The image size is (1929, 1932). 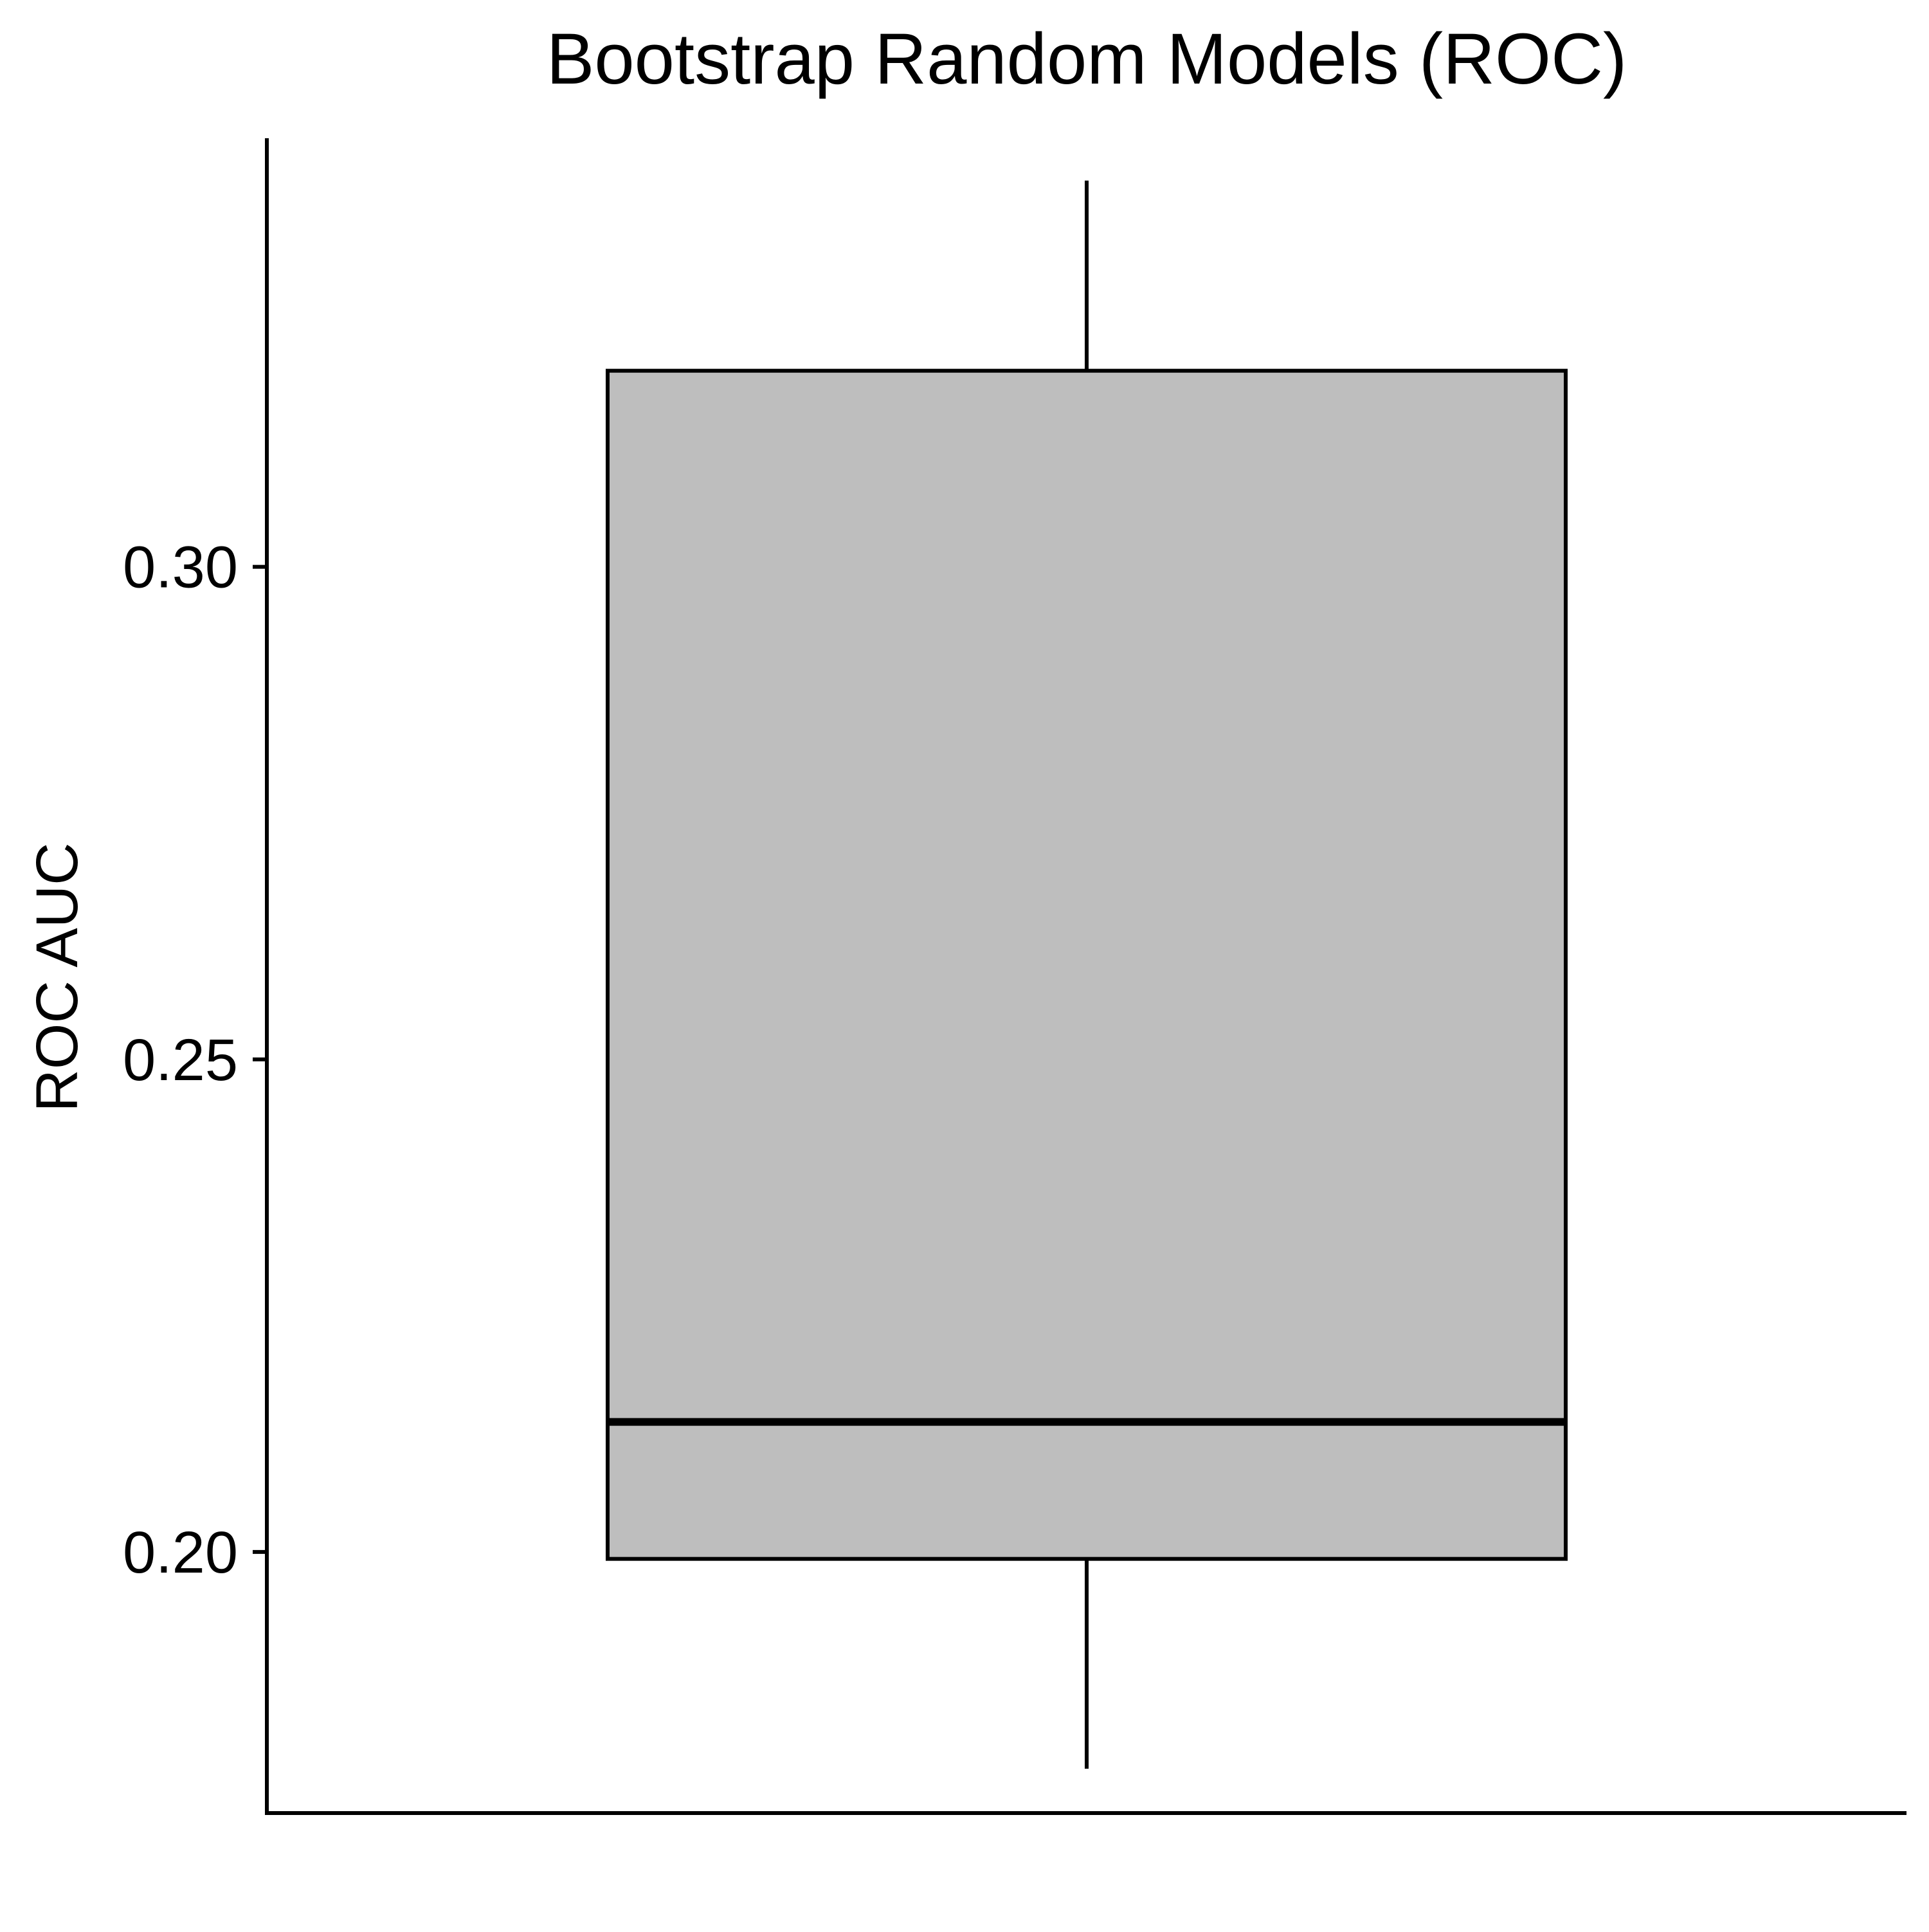 I want to click on y-axis-label: ROC AUC, so click(x=57, y=977).